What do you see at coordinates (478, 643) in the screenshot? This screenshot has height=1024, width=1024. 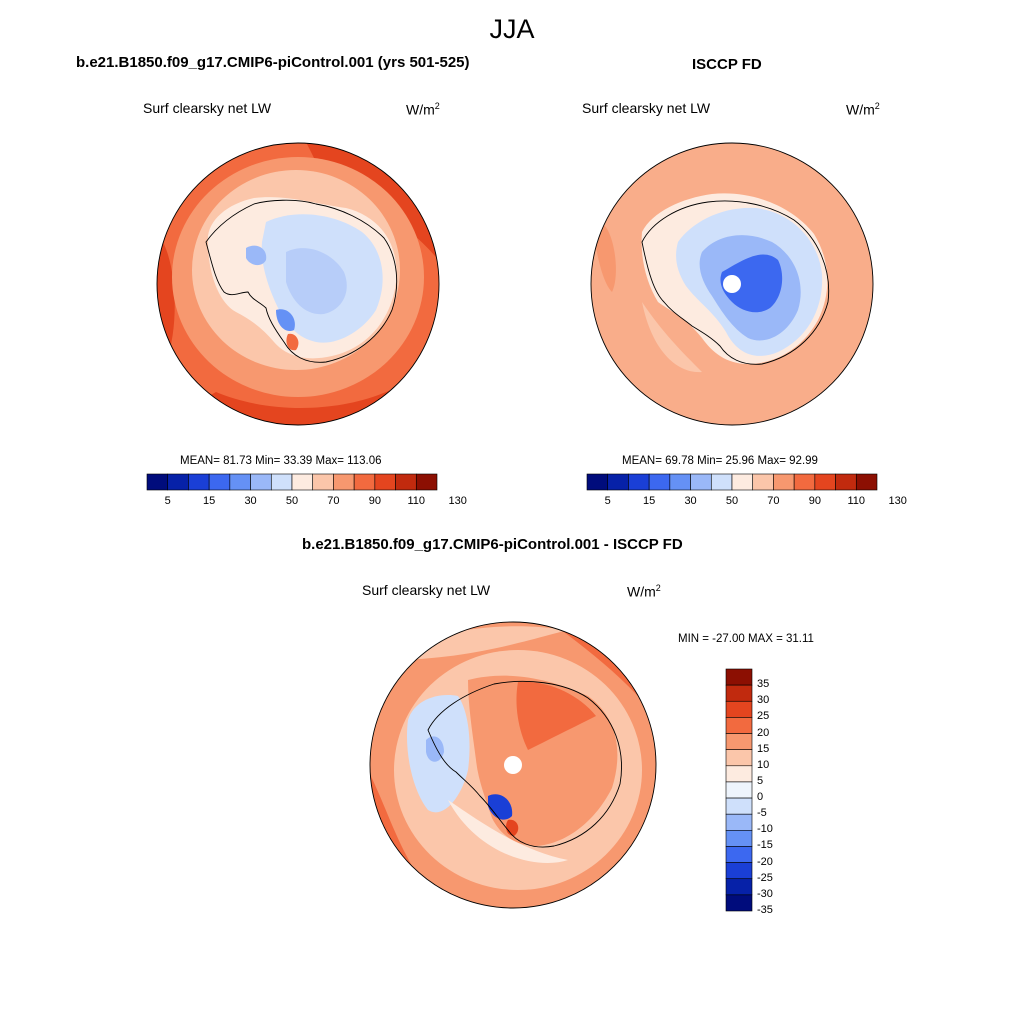 I see `map-diff-band-north` at bounding box center [478, 643].